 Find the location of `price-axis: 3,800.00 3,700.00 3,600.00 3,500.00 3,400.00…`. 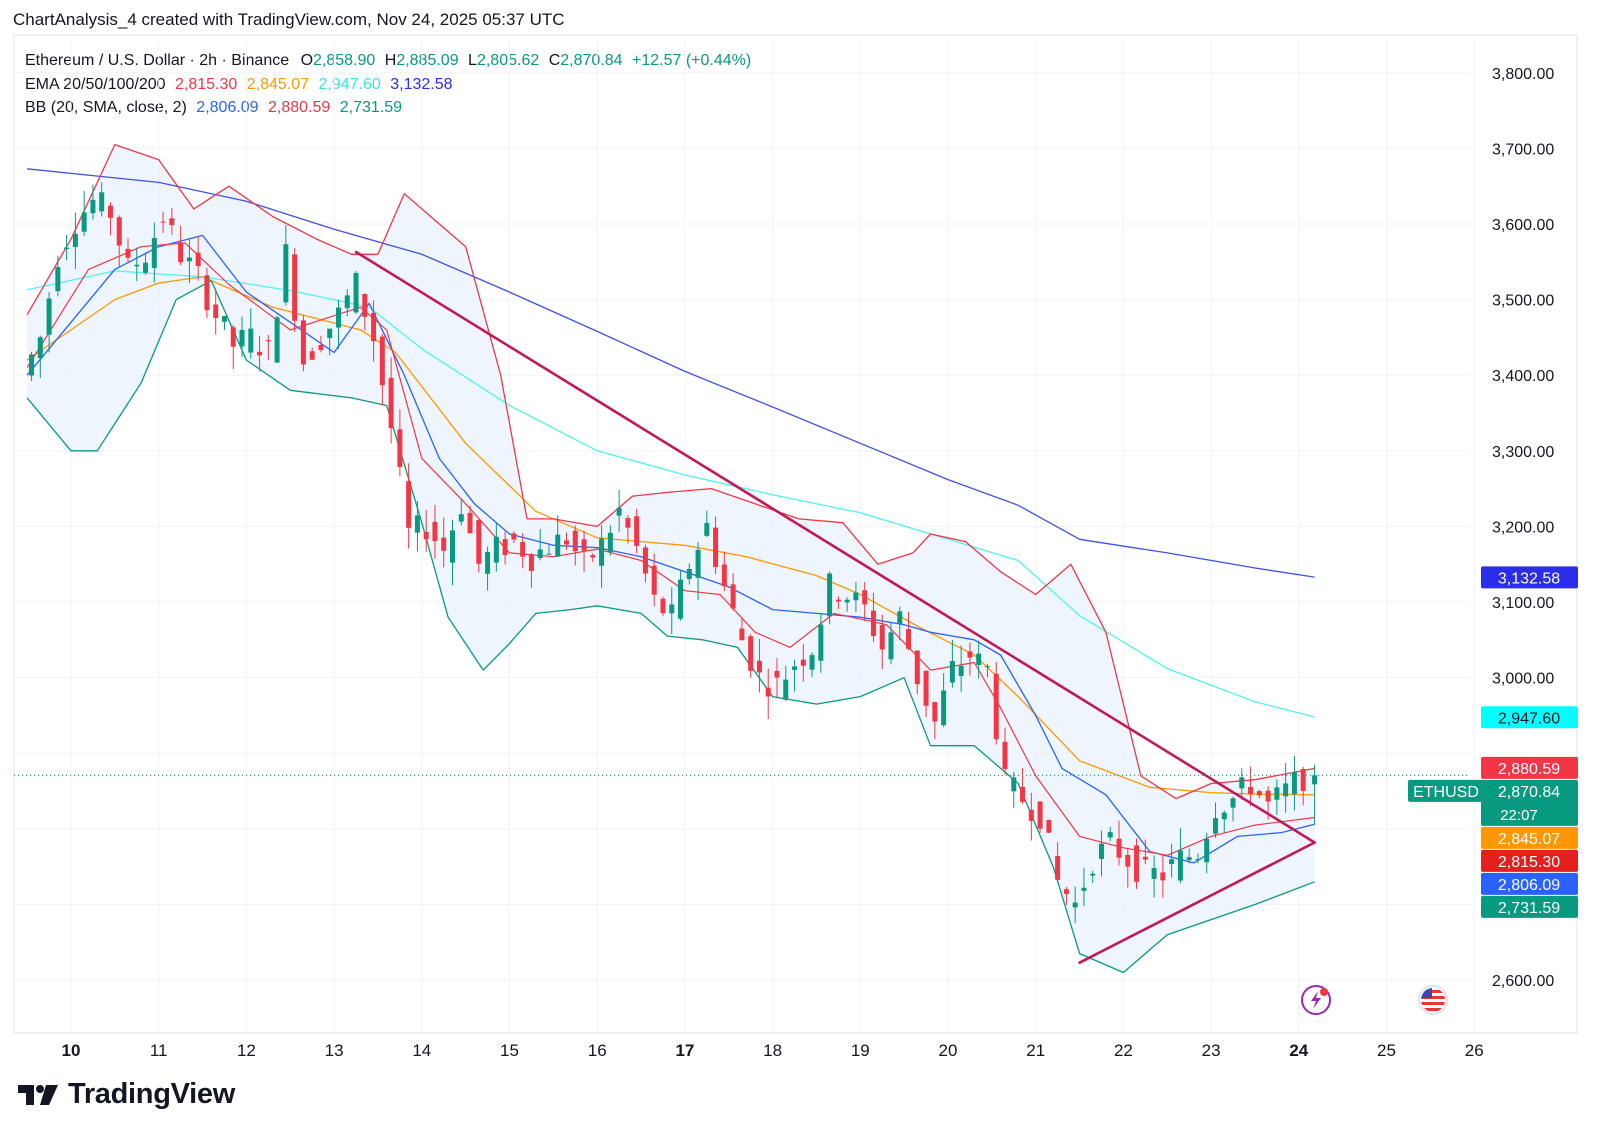

price-axis: 3,800.00 3,700.00 3,600.00 3,500.00 3,400.00… is located at coordinates (1523, 528).